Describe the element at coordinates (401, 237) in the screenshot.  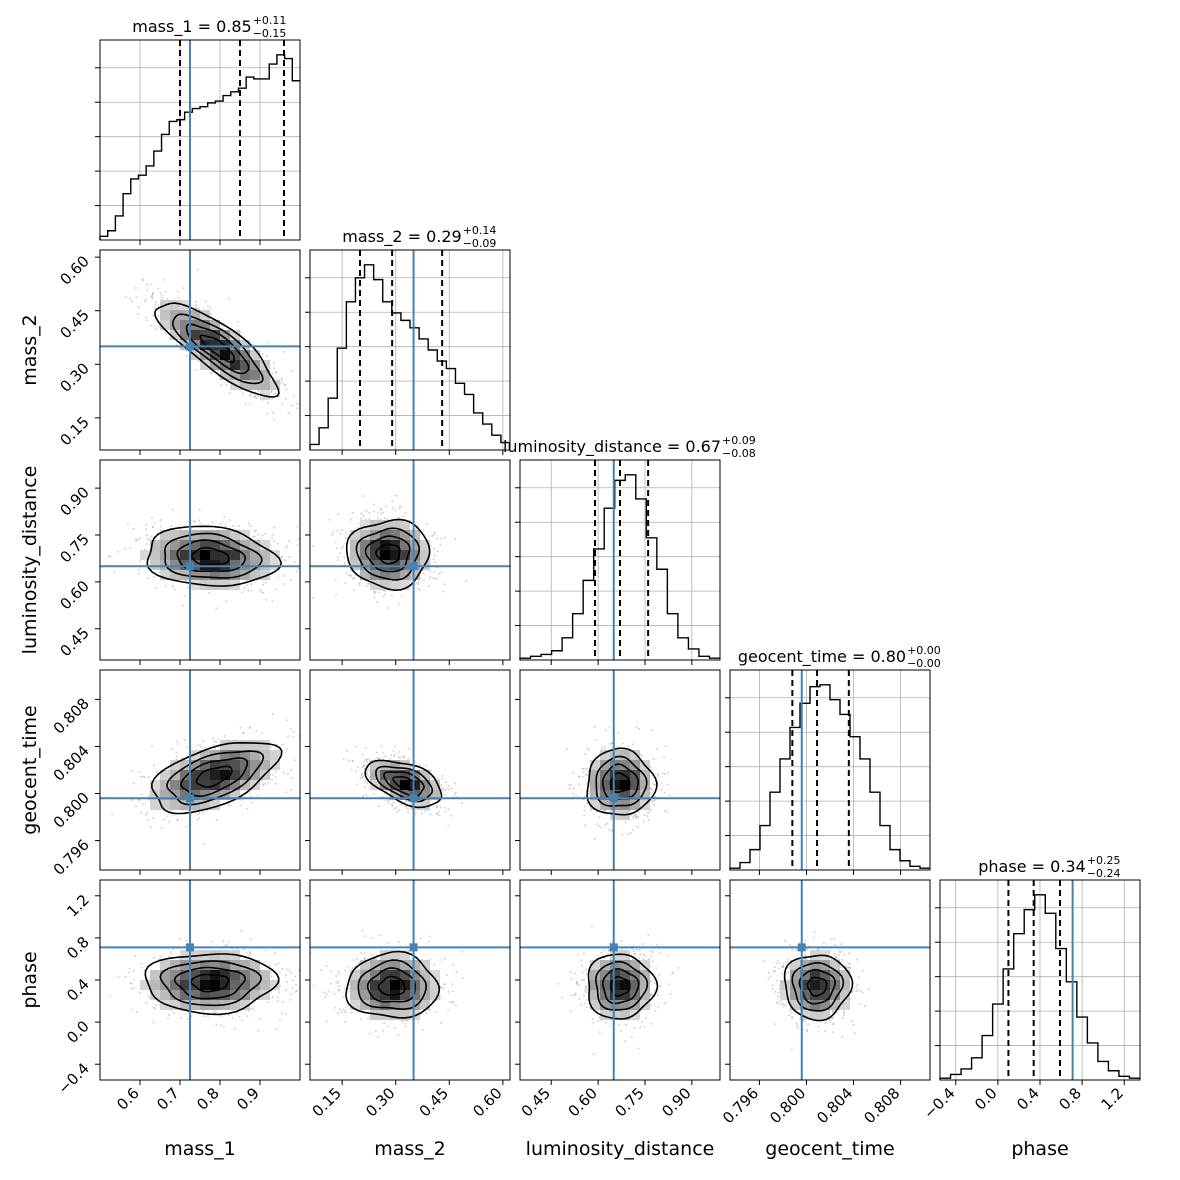
I see `title-main: mass_2 = 0.29` at that location.